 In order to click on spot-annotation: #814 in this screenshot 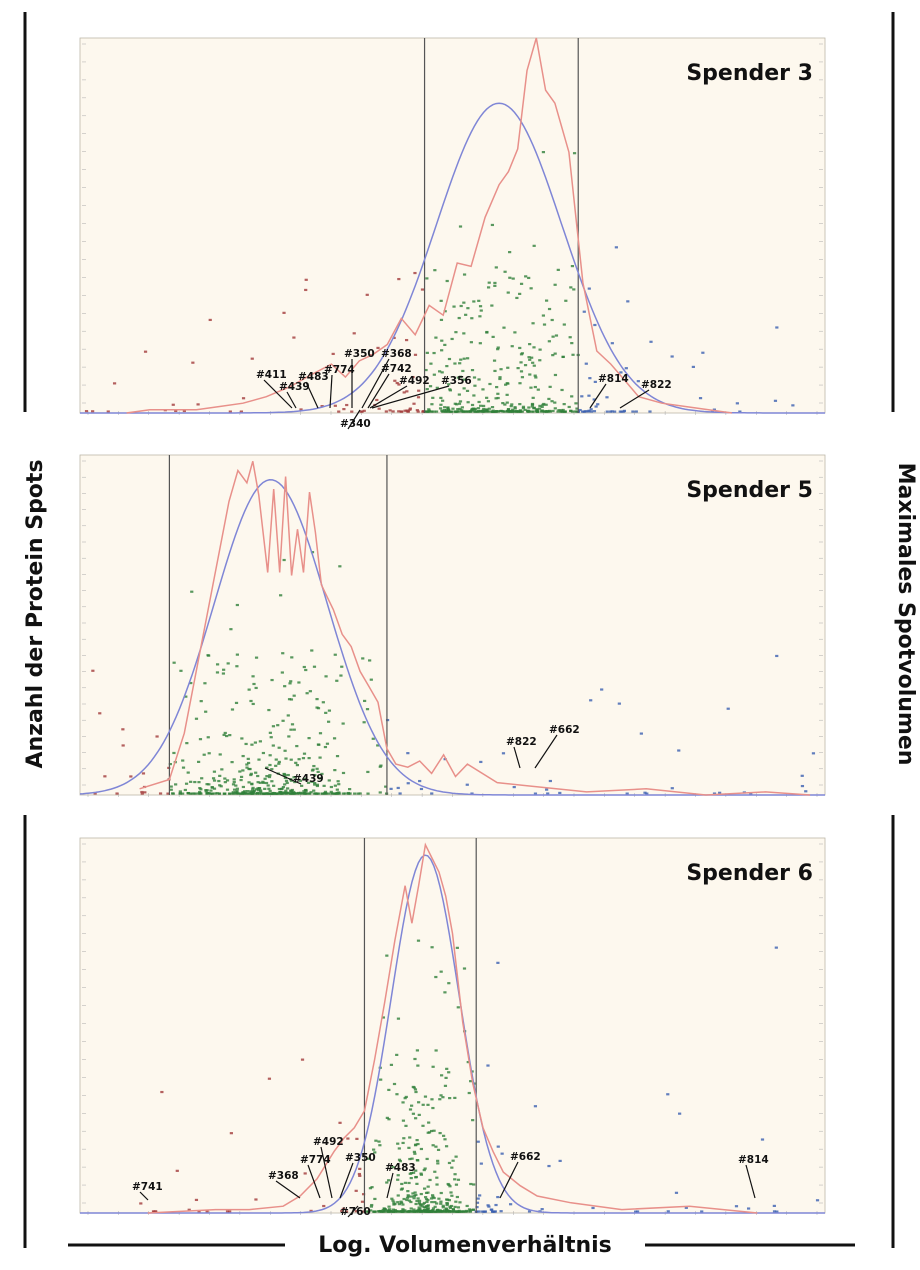, I will do `click(613, 379)`.